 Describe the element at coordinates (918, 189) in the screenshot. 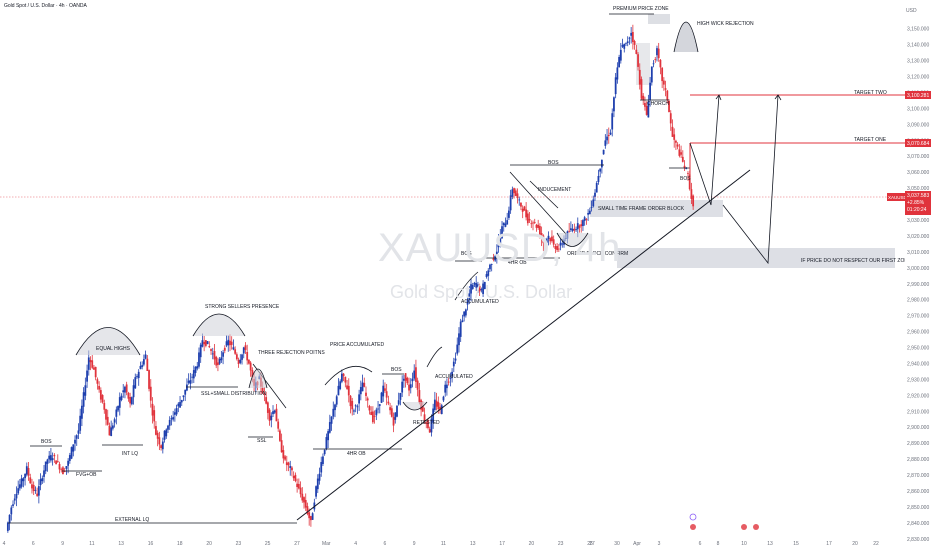

I see `price-tick-label: 3,050.000` at that location.